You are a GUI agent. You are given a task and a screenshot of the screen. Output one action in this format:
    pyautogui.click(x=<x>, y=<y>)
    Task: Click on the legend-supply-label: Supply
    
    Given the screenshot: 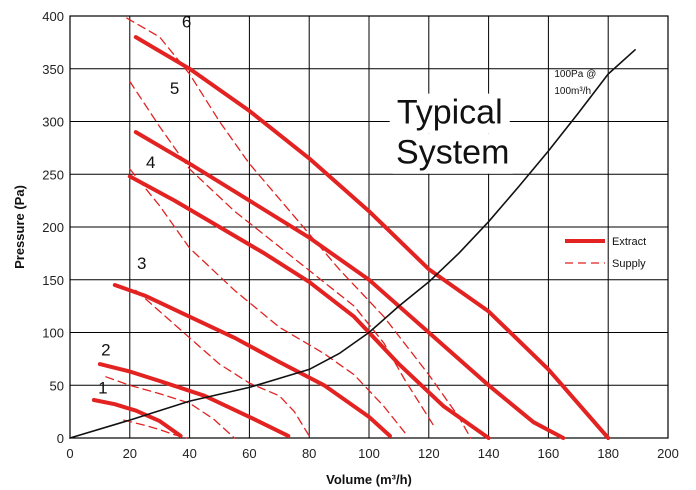 What is the action you would take?
    pyautogui.click(x=629, y=264)
    